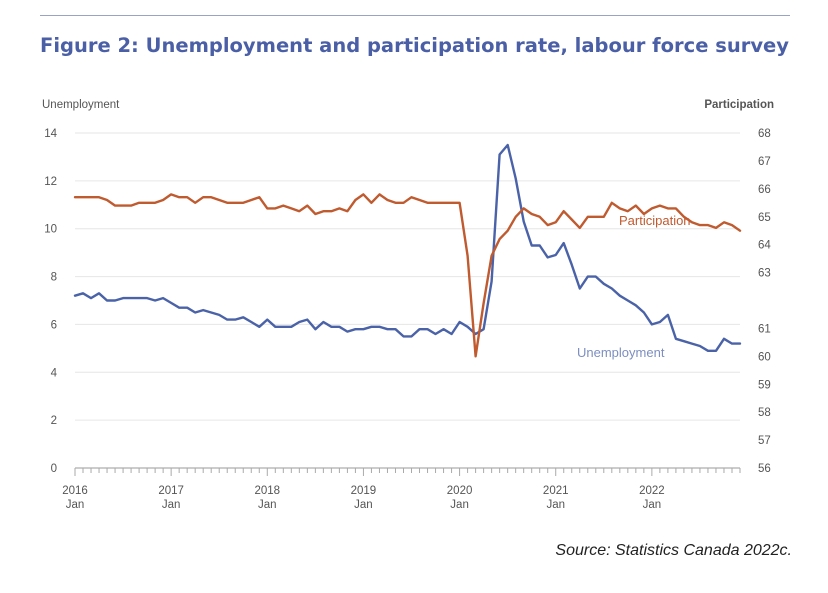 Image resolution: width=828 pixels, height=593 pixels. Describe the element at coordinates (364, 491) in the screenshot. I see `x-tick-year-label: 2019` at that location.